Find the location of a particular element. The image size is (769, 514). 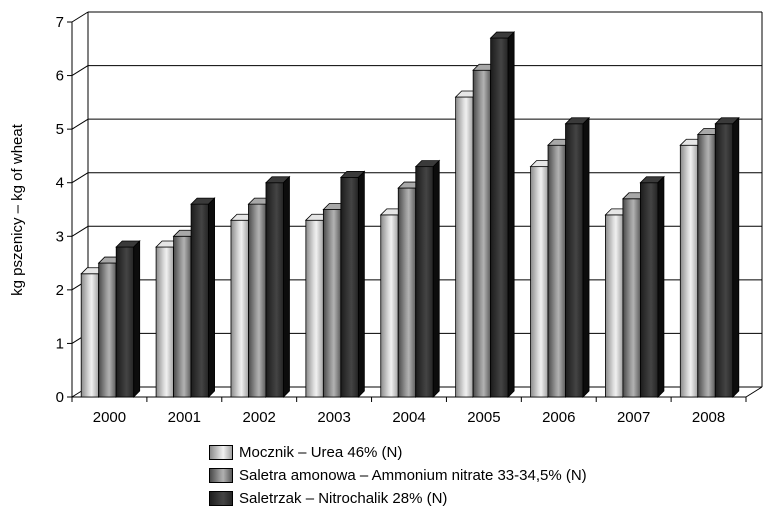

legend-label: Mocznik – Urea 46% (N) is located at coordinates (321, 452).